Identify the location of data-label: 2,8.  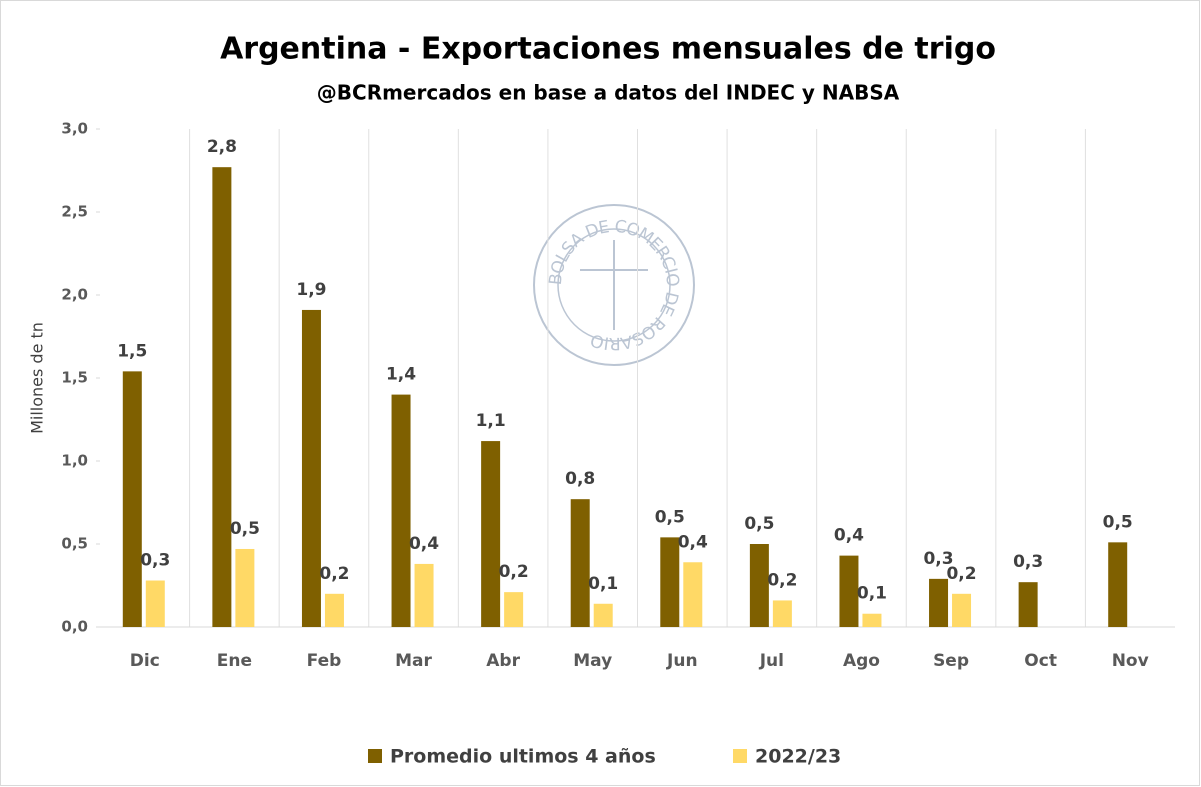
(222, 147).